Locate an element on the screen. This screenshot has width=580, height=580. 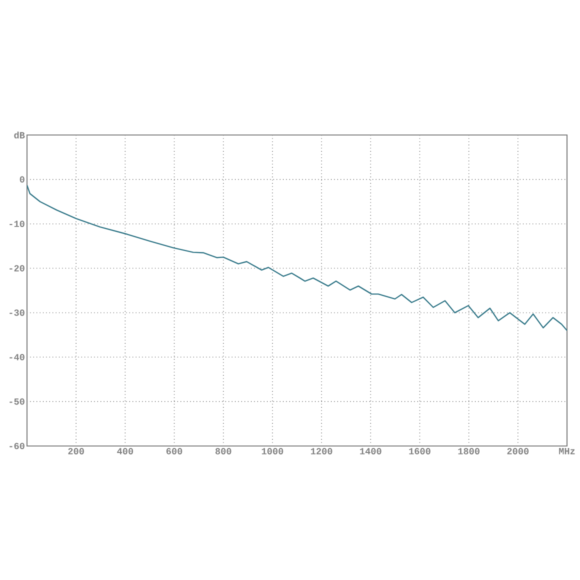
x-tick-label: 600 is located at coordinates (174, 451).